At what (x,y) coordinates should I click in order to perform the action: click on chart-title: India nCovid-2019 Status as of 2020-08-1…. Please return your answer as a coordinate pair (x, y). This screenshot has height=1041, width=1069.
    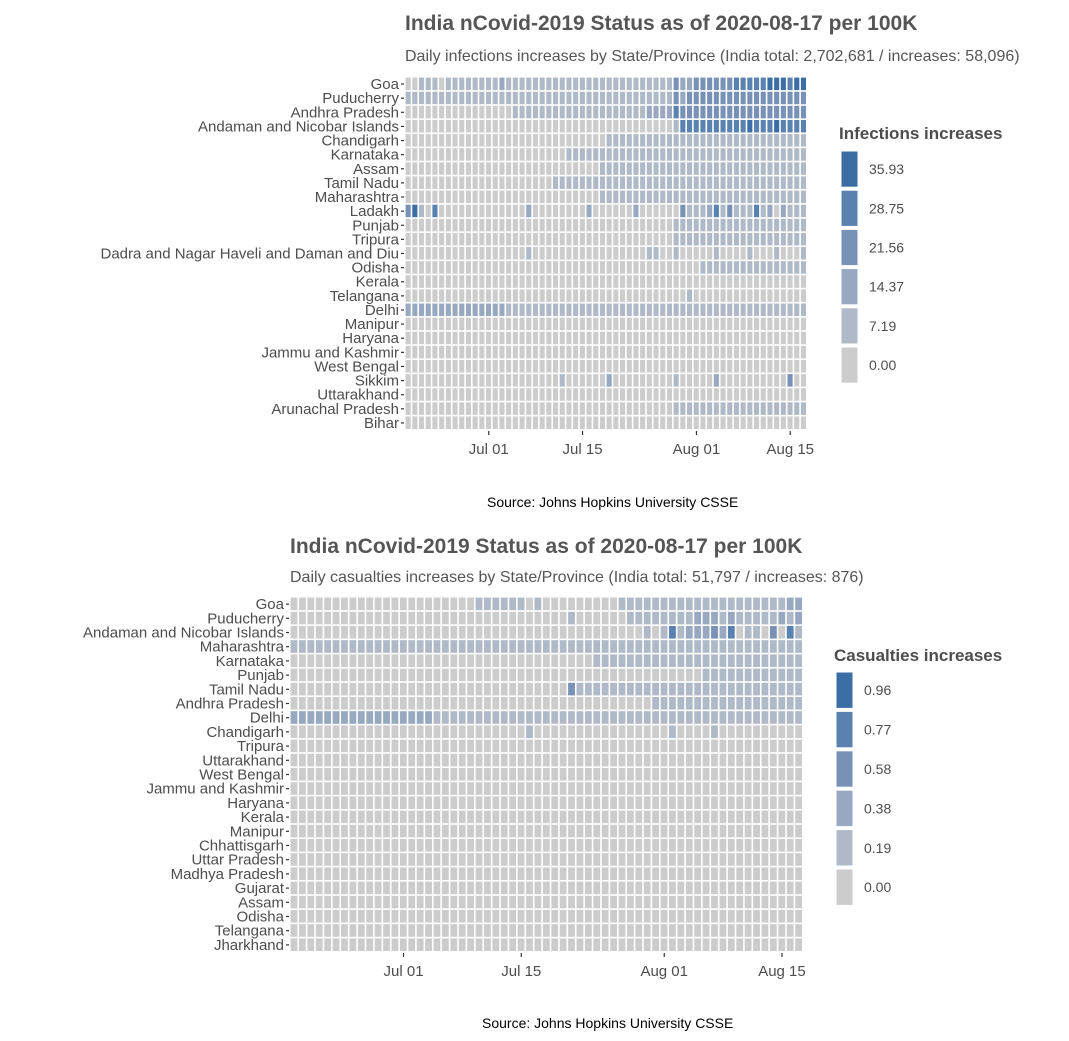
    Looking at the image, I should click on (661, 23).